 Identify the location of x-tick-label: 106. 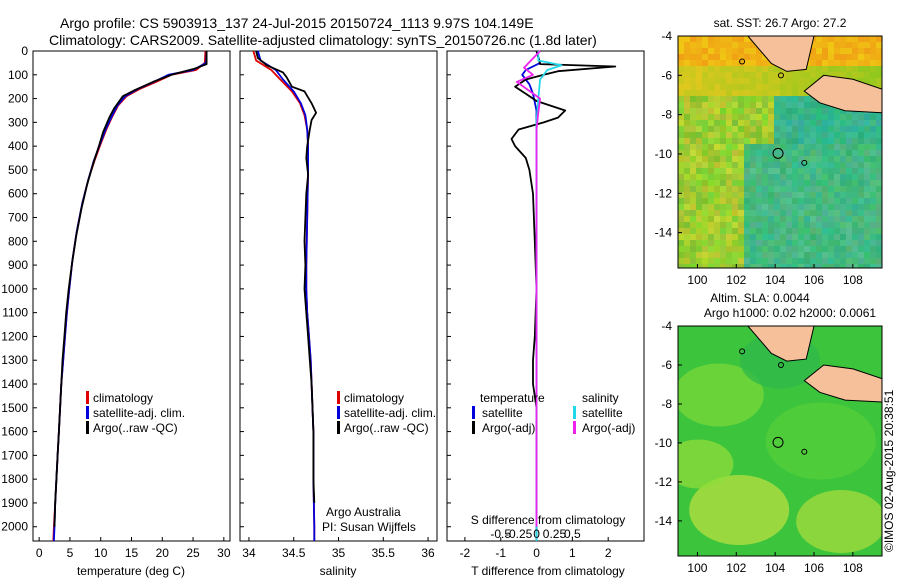
(814, 280).